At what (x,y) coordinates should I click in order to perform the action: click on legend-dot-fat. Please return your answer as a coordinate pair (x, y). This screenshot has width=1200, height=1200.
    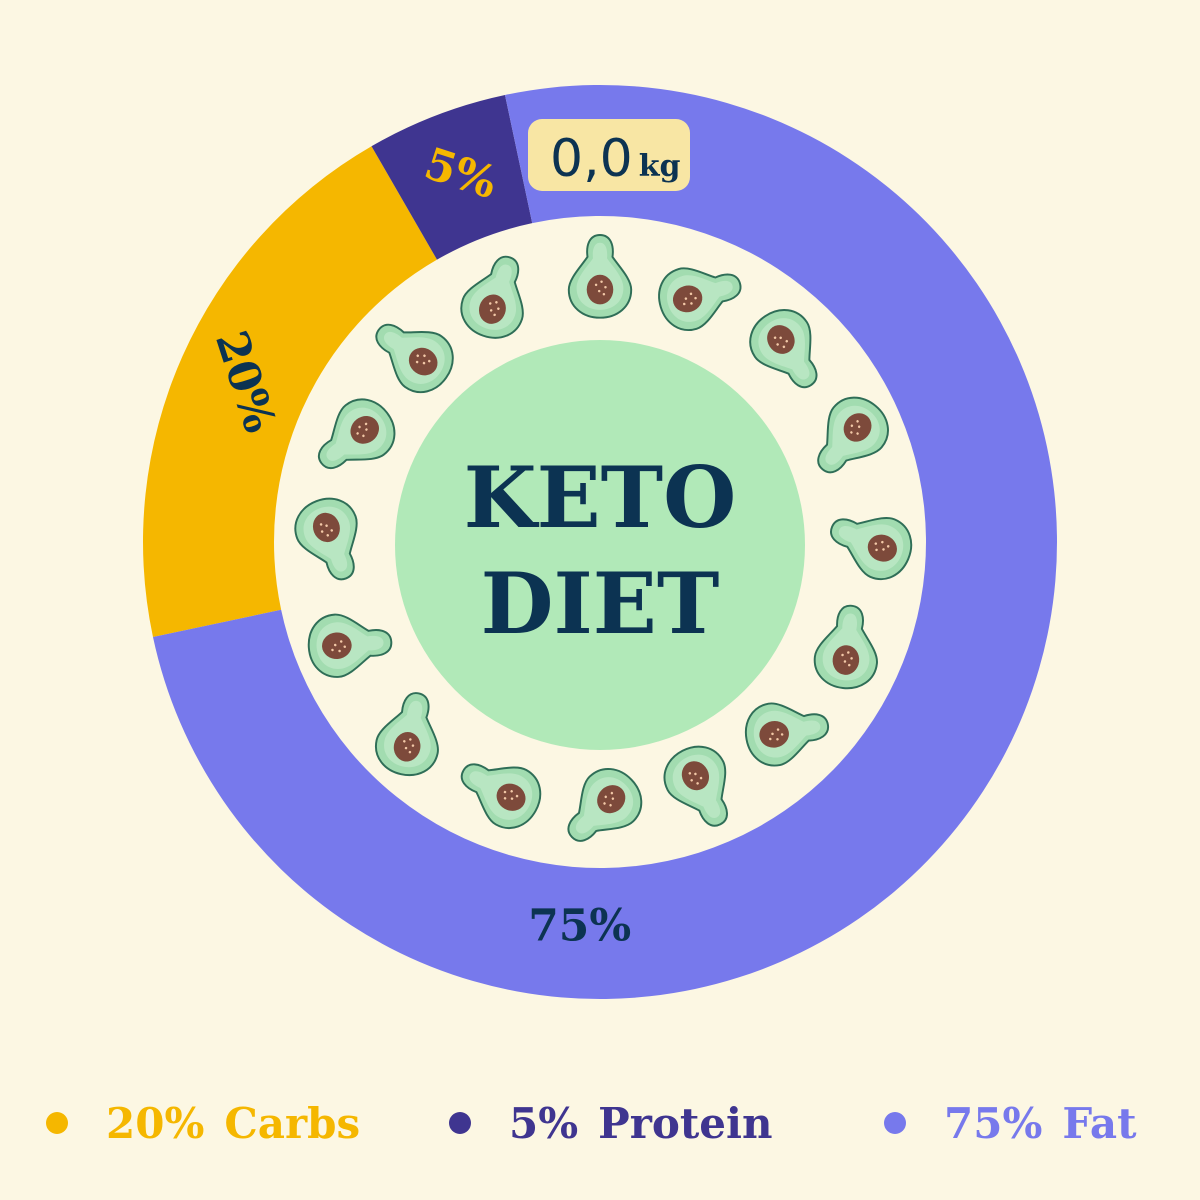
    Looking at the image, I should click on (895, 1123).